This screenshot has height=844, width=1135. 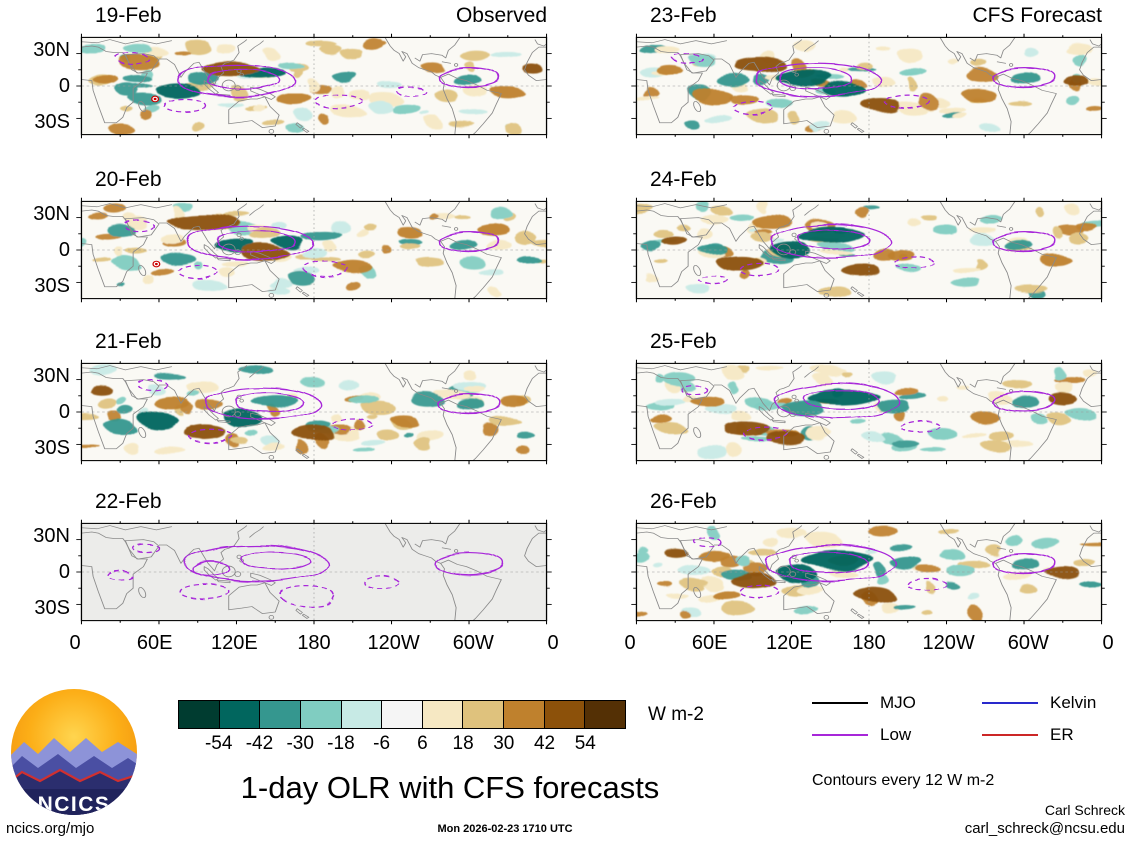 What do you see at coordinates (422, 743) in the screenshot?
I see `colorbar-tick-label: 6` at bounding box center [422, 743].